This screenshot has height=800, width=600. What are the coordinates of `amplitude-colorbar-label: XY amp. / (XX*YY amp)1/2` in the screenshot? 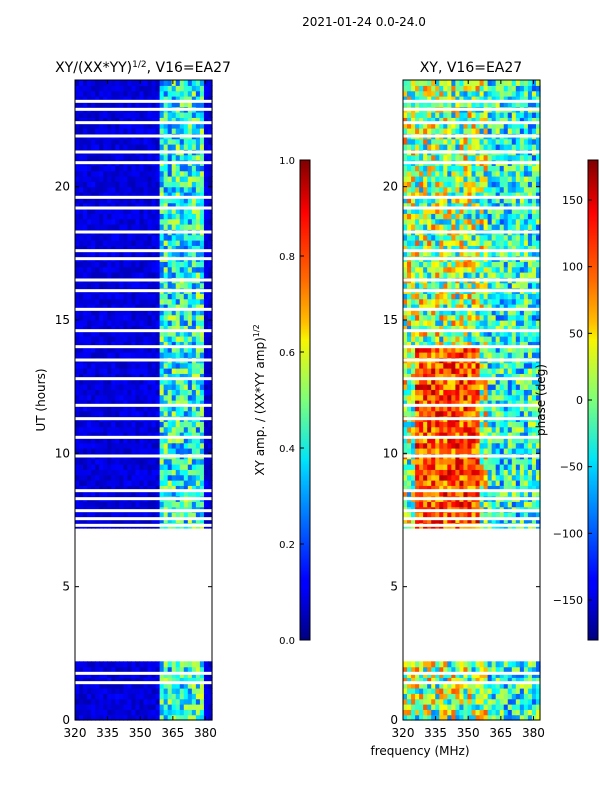 It's located at (259, 399).